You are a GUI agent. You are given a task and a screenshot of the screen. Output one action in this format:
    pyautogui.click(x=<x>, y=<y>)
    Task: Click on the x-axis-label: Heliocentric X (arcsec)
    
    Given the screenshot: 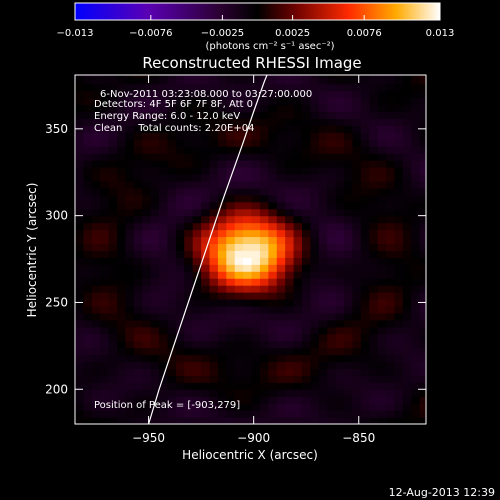 What is the action you would take?
    pyautogui.click(x=250, y=455)
    